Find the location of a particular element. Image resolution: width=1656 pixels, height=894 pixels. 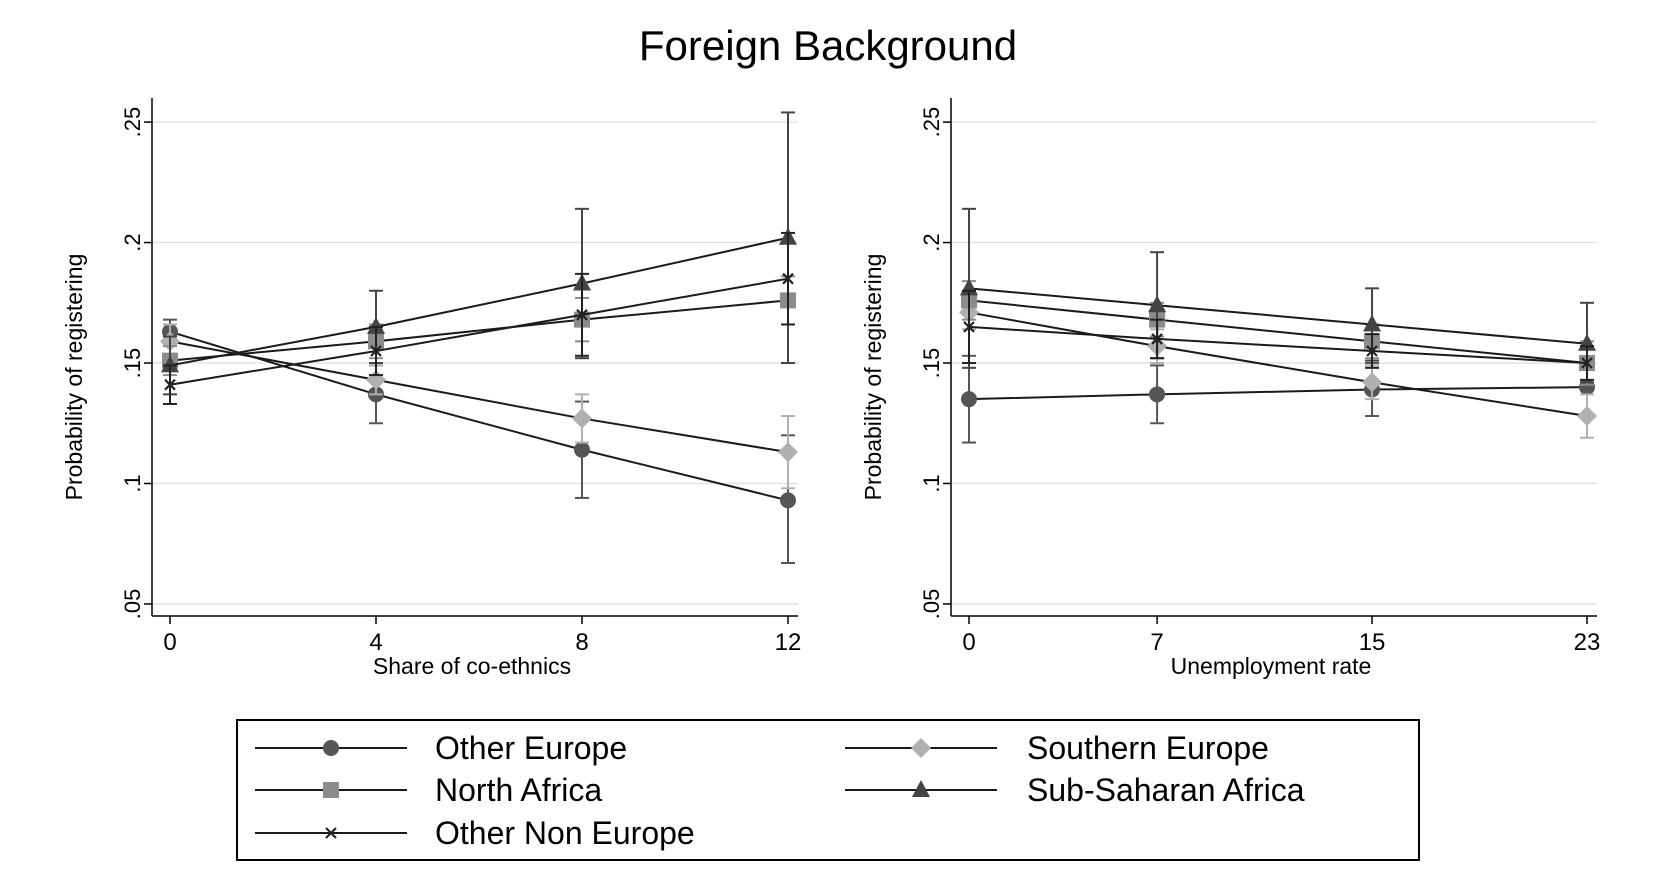

legend-label: Other Europe is located at coordinates (531, 748).